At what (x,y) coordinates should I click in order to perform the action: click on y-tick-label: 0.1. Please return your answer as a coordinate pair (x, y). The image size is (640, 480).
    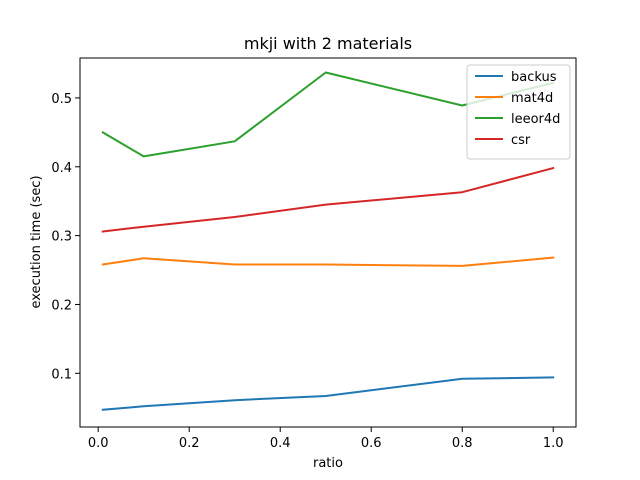
    Looking at the image, I should click on (61, 374).